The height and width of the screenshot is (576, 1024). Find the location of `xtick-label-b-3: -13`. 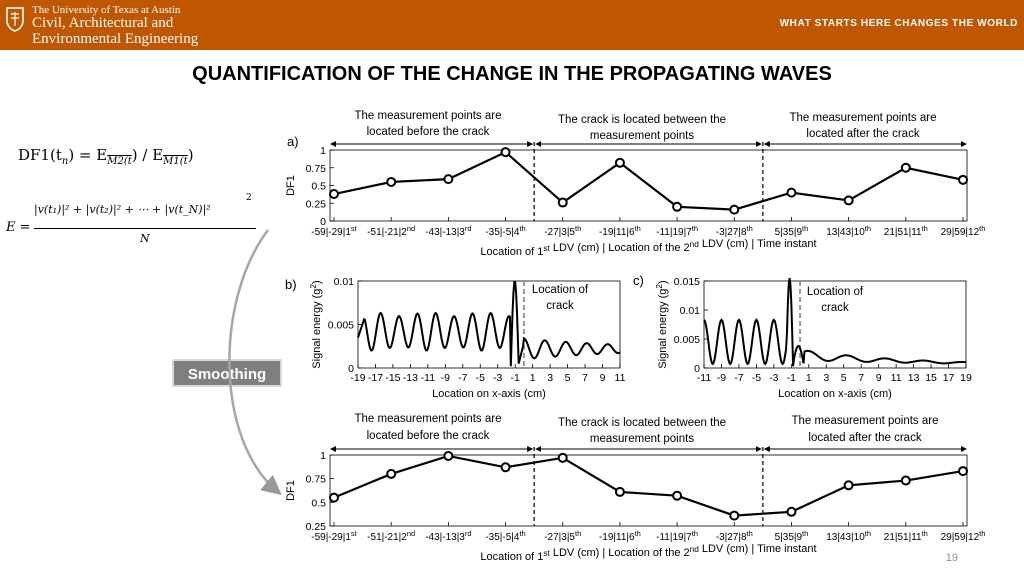

xtick-label-b-3: -13 is located at coordinates (410, 378).